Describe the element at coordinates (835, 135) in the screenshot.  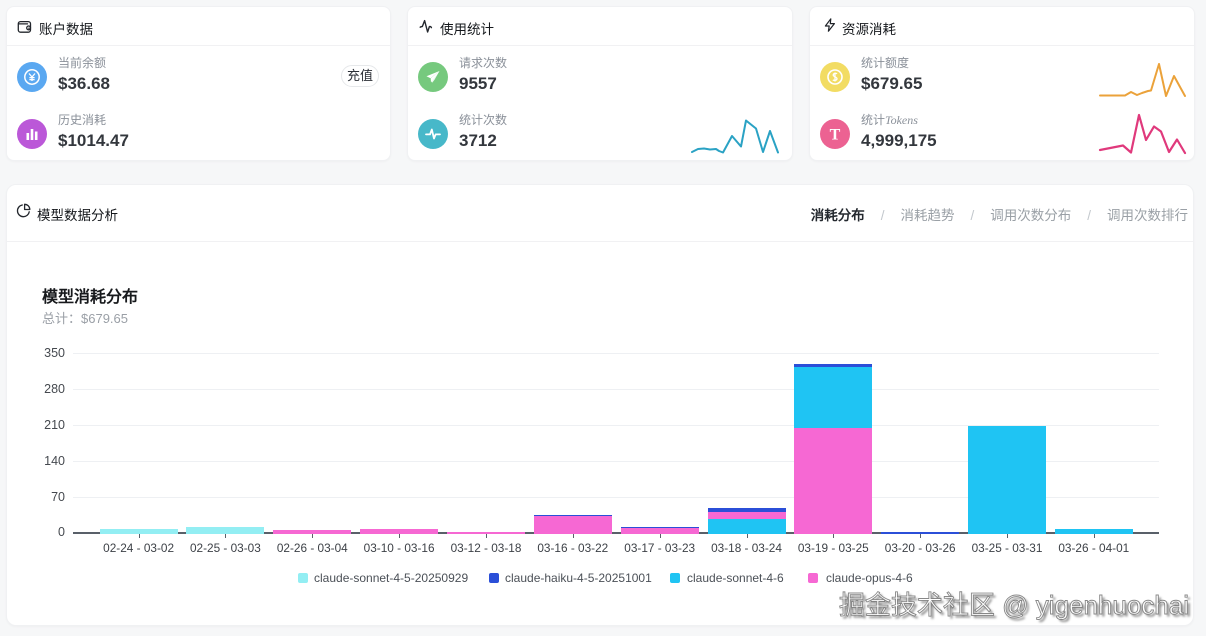
I see `svg-text: T` at that location.